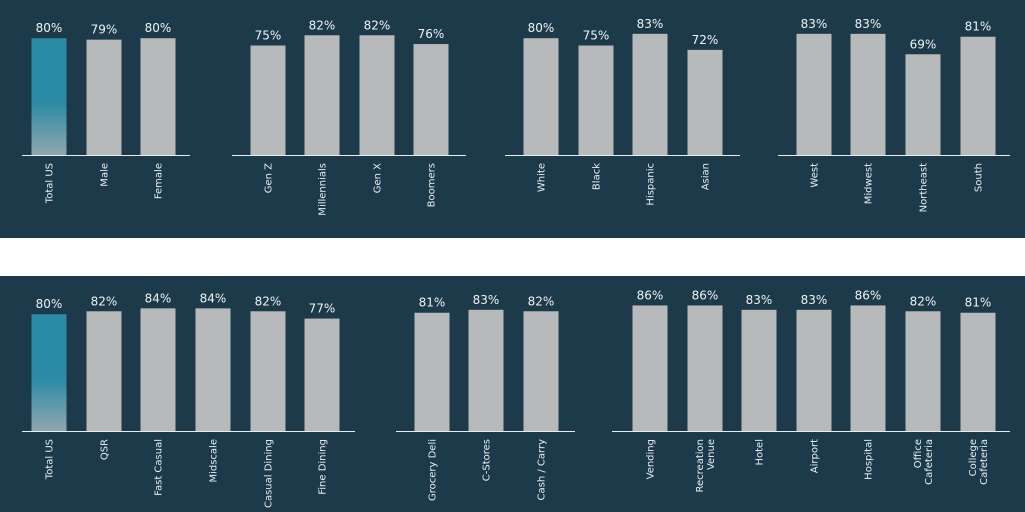  Describe the element at coordinates (705, 102) in the screenshot. I see `bar-asian` at that location.